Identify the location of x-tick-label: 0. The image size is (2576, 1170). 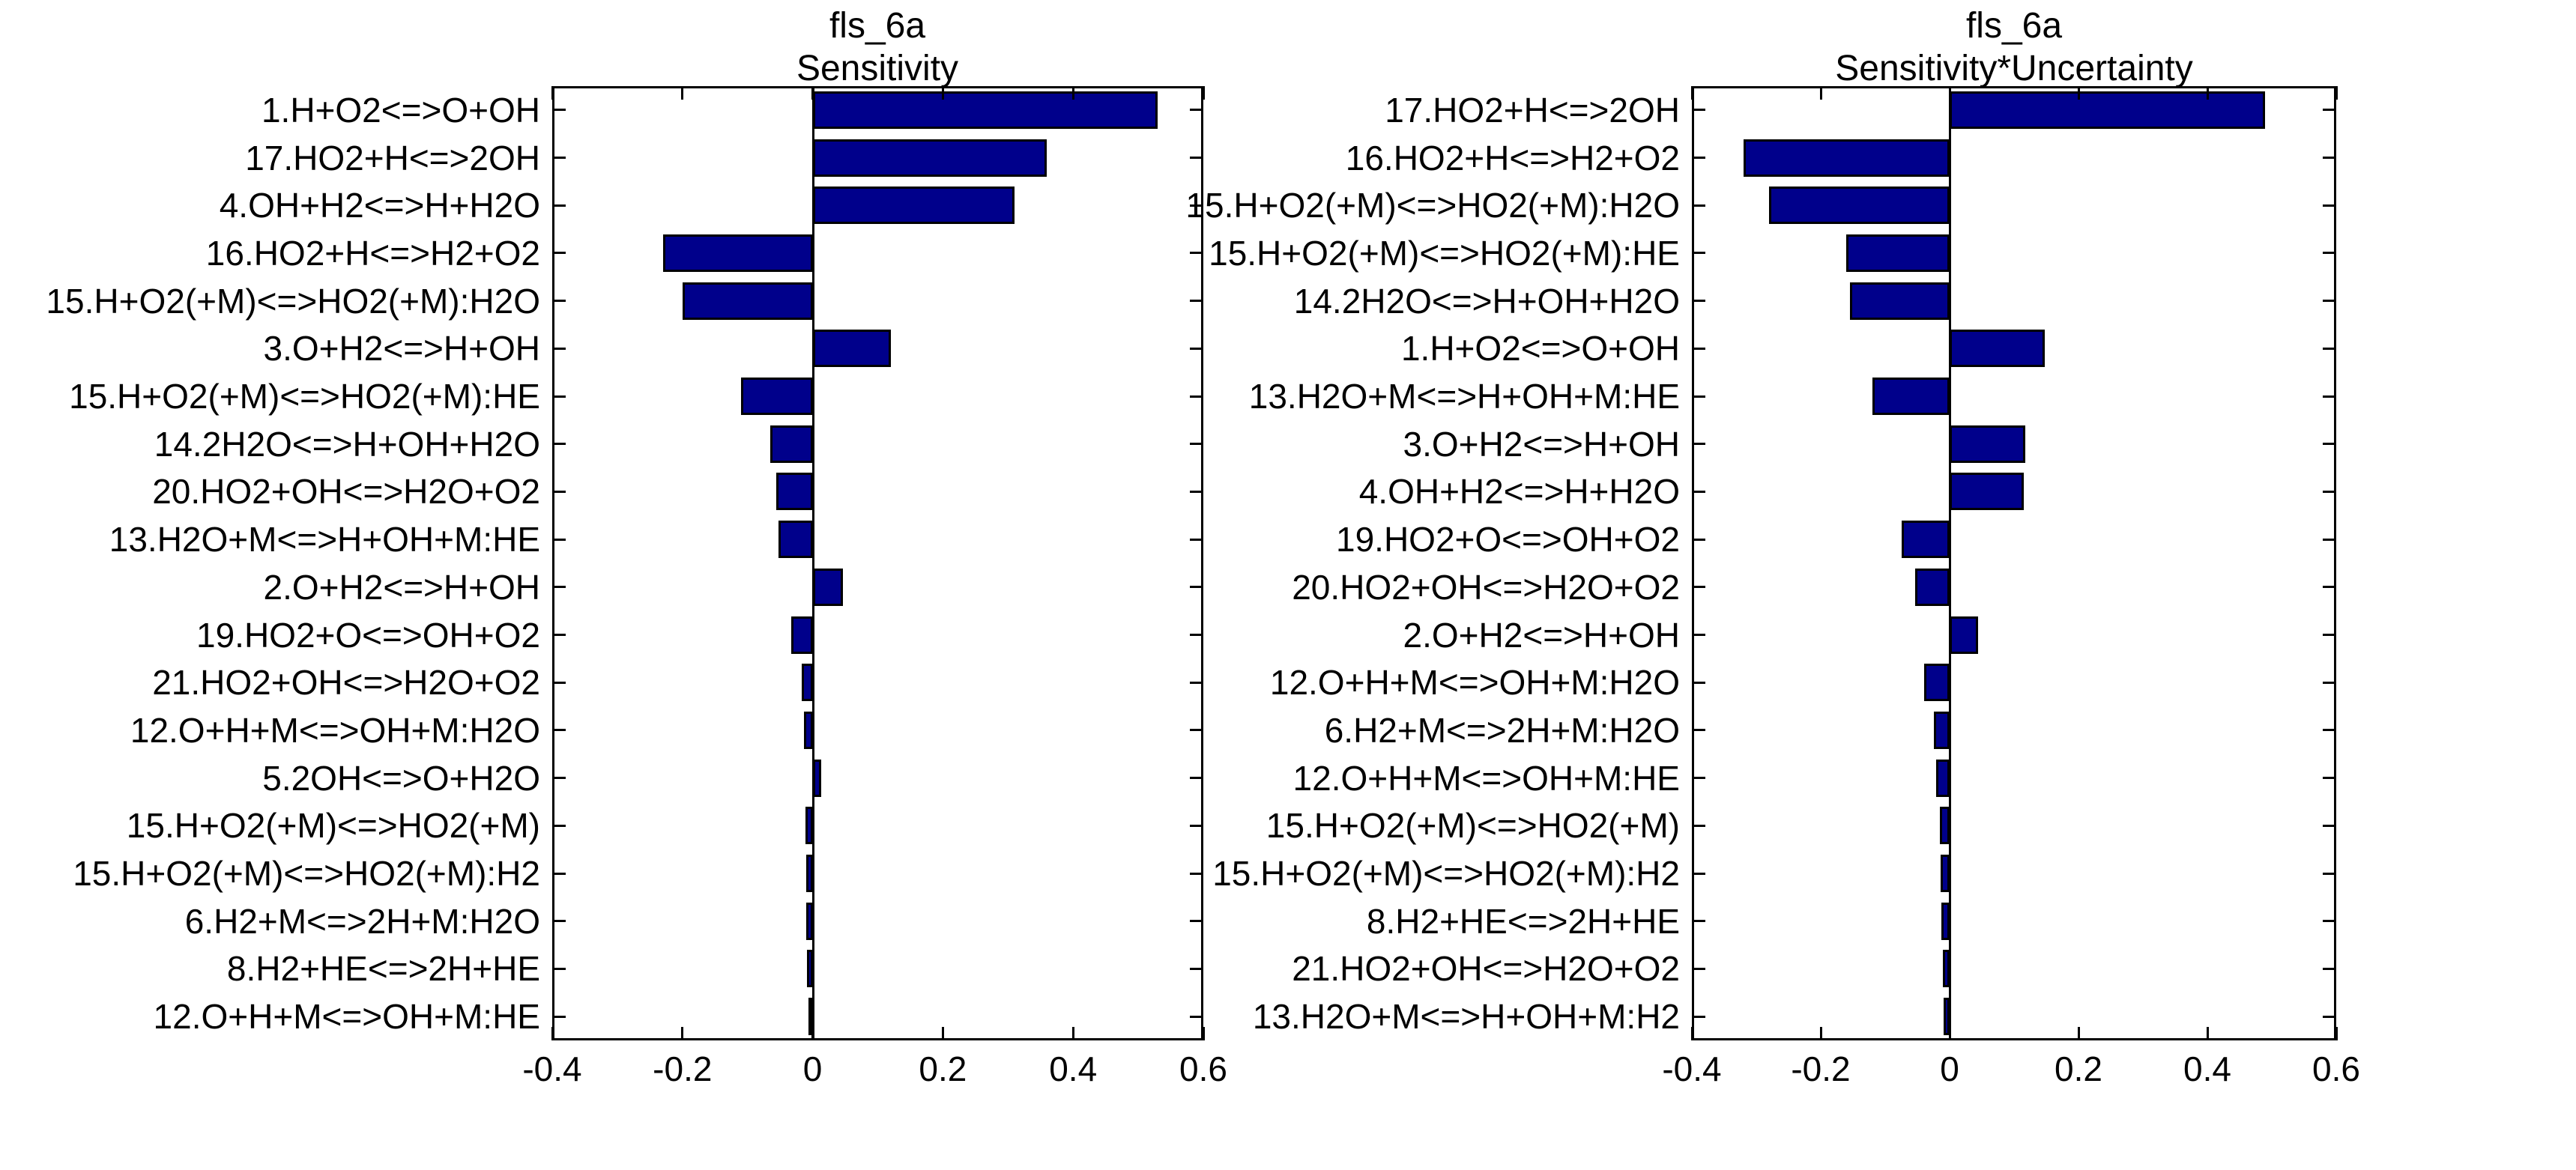
(812, 1068).